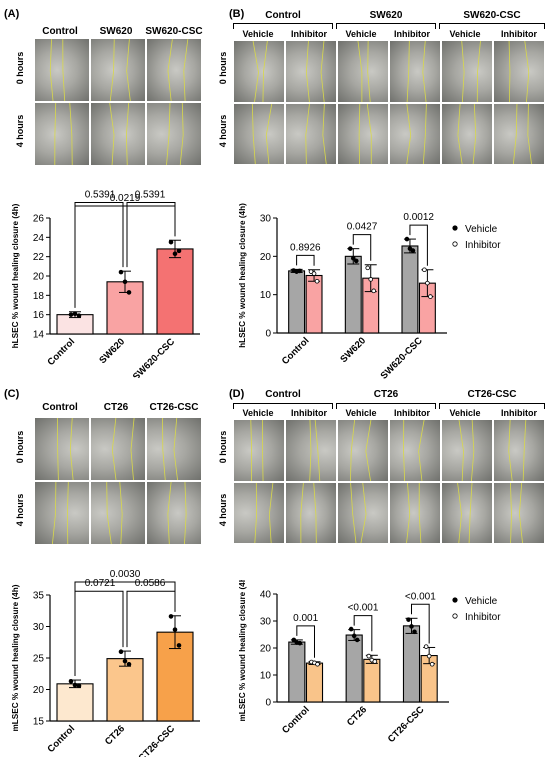 The height and width of the screenshot is (757, 550). I want to click on panel-b-image-r0-c2, so click(363, 71).